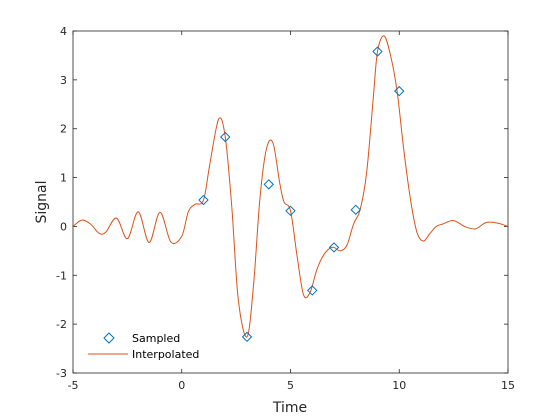 The image size is (560, 420). Describe the element at coordinates (181, 385) in the screenshot. I see `x-tick-label: 0` at that location.